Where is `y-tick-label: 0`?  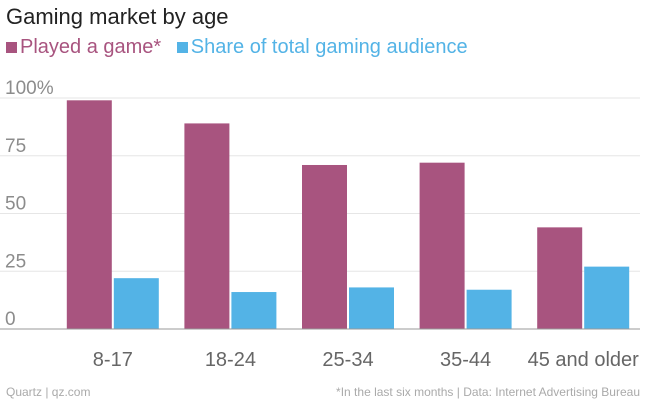
y-tick-label: 0 is located at coordinates (10, 319).